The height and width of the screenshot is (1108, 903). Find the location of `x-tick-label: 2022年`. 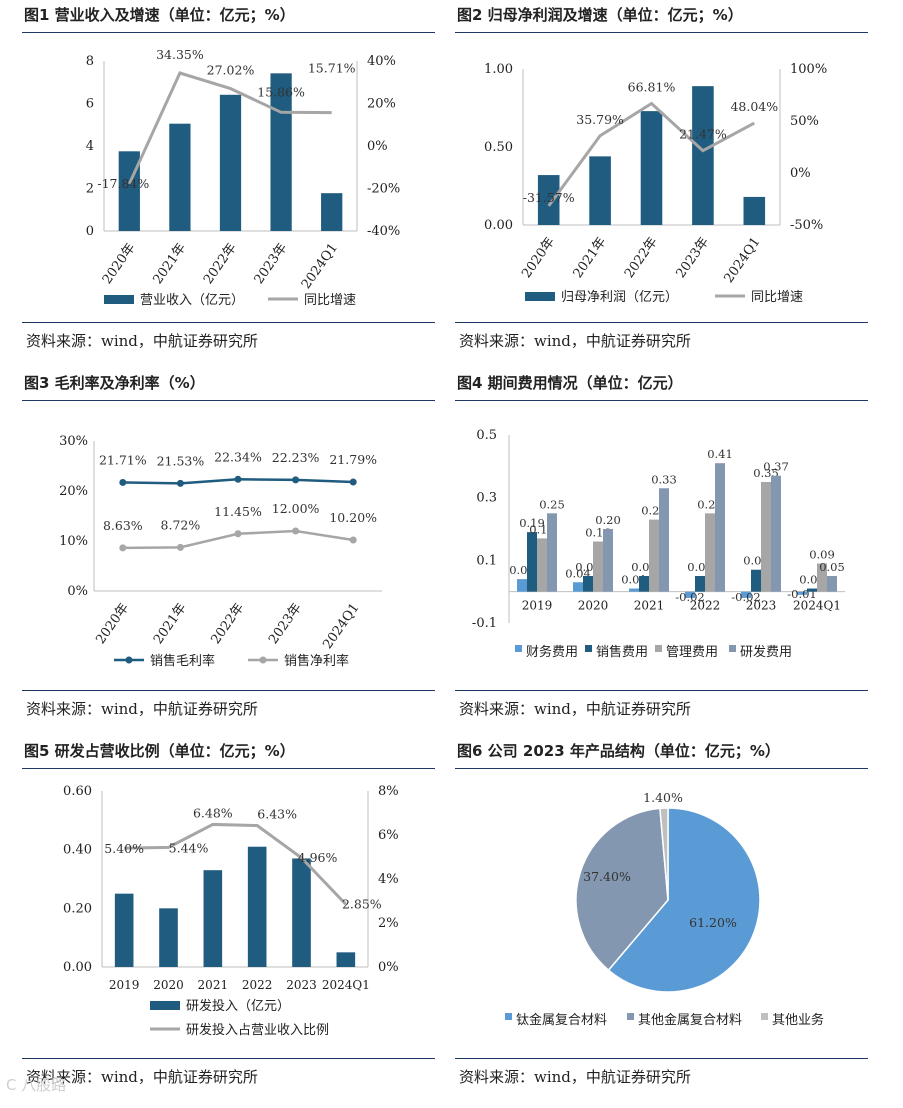

x-tick-label: 2022年 is located at coordinates (228, 624).